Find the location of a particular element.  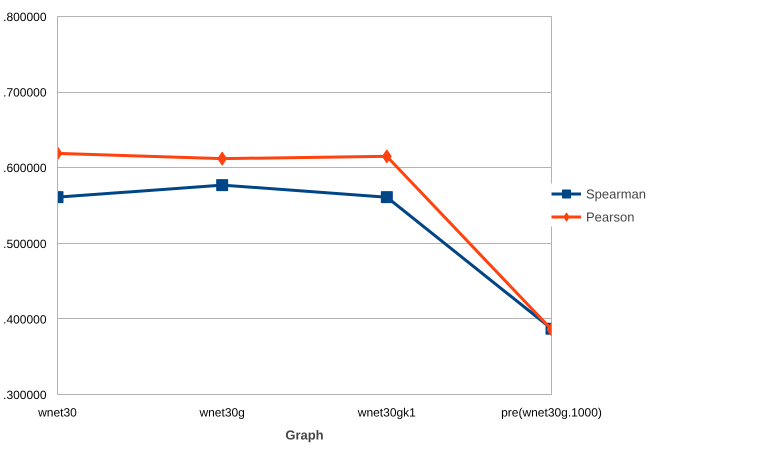

y-tick-label: .700000 is located at coordinates (25, 93).